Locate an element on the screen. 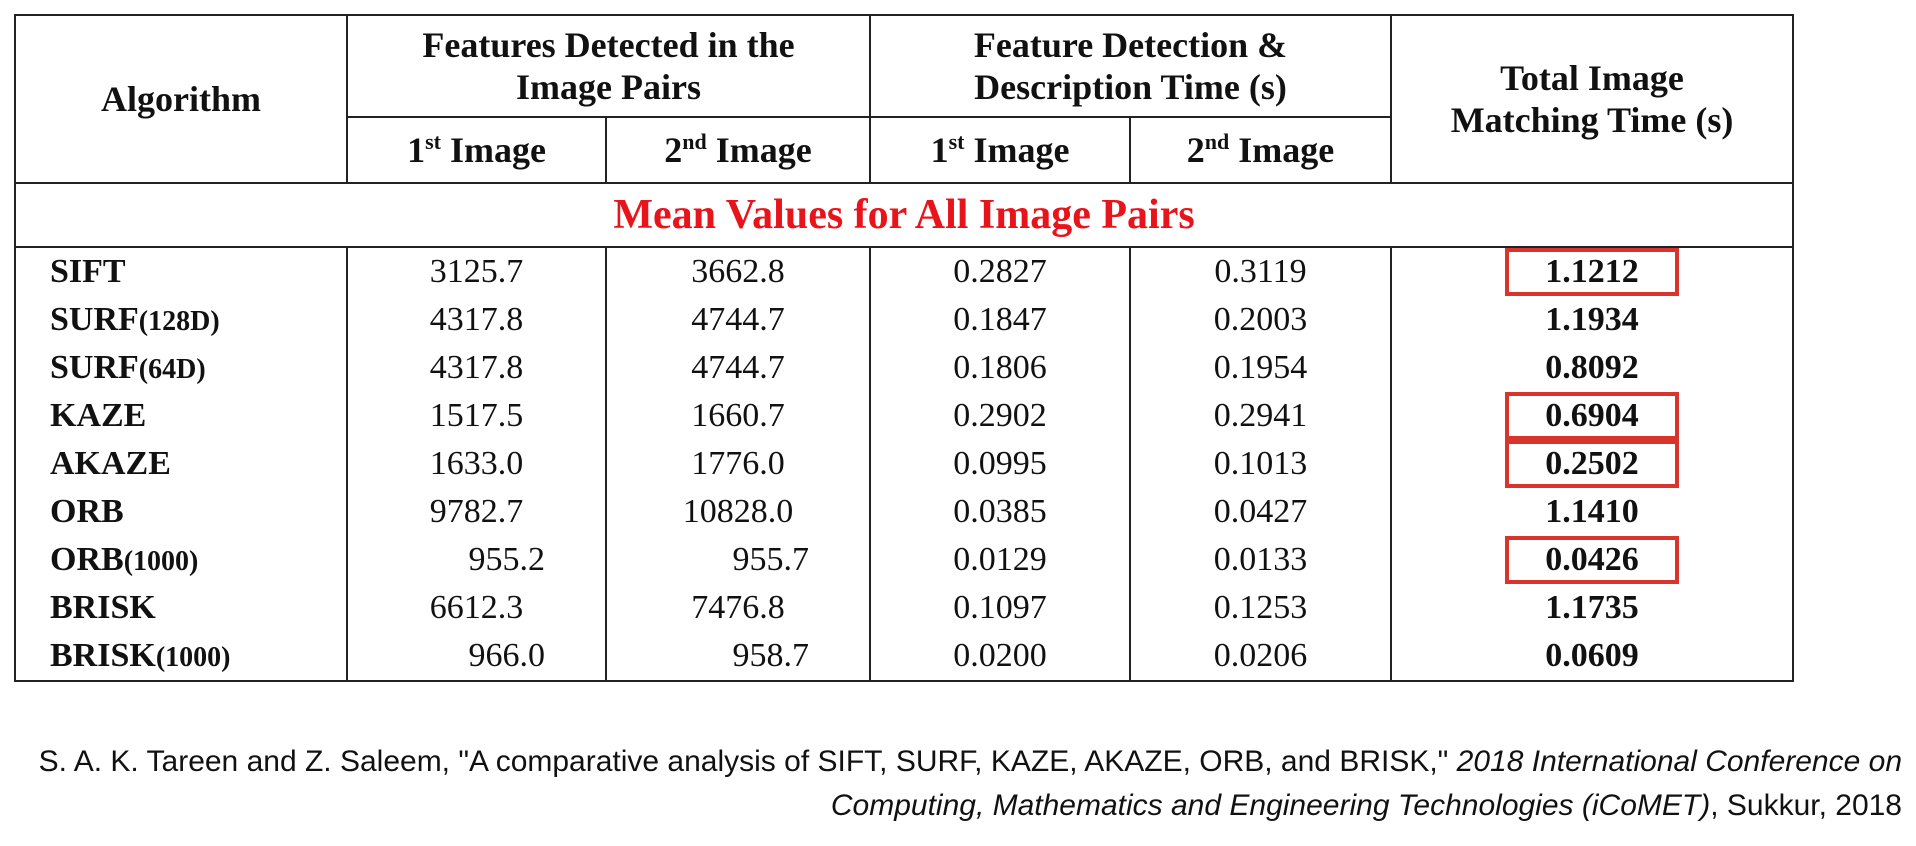  cell-features-2nd: 3662.8 is located at coordinates (738, 271).